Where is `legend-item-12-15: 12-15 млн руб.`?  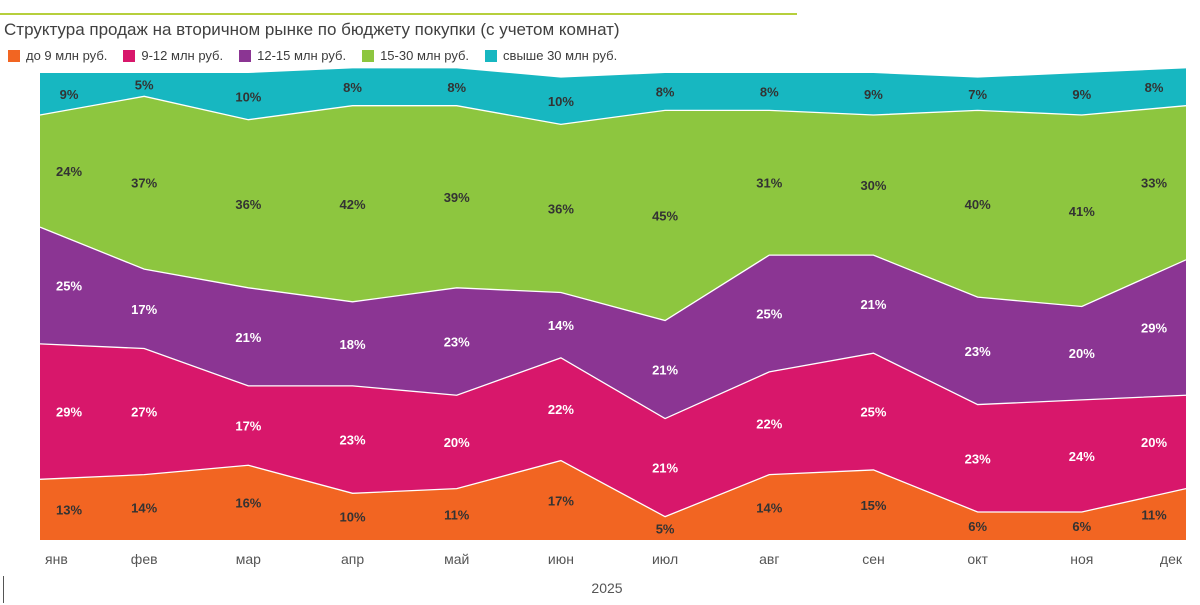
legend-item-12-15: 12-15 млн руб. is located at coordinates (292, 55).